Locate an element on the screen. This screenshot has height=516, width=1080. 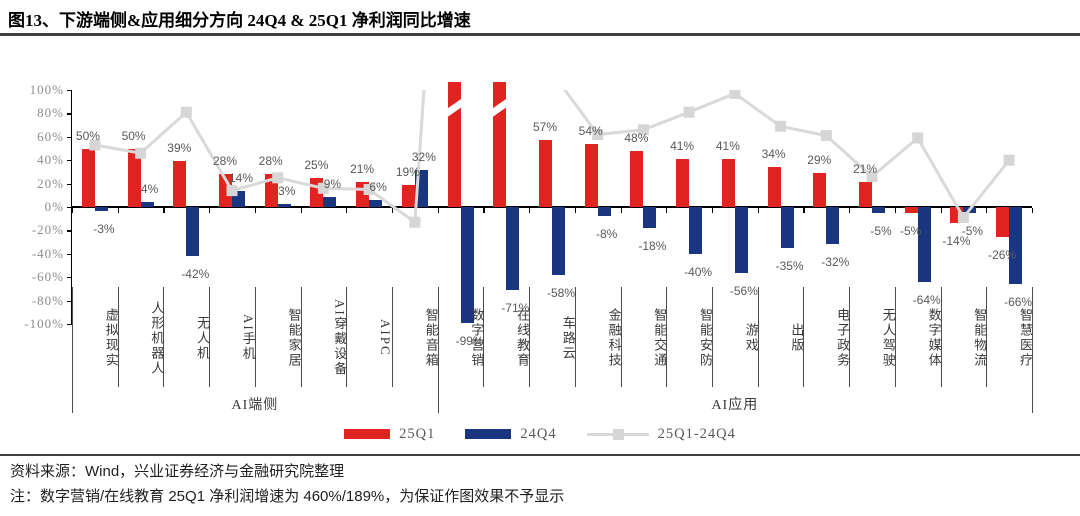
bar-label-24q4-13: -40% is located at coordinates (698, 271).